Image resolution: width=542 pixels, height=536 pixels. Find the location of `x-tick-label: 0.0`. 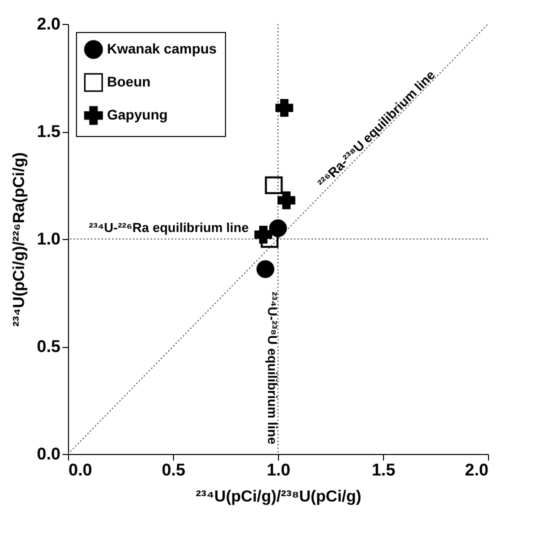

x-tick-label: 0.0 is located at coordinates (80, 470).